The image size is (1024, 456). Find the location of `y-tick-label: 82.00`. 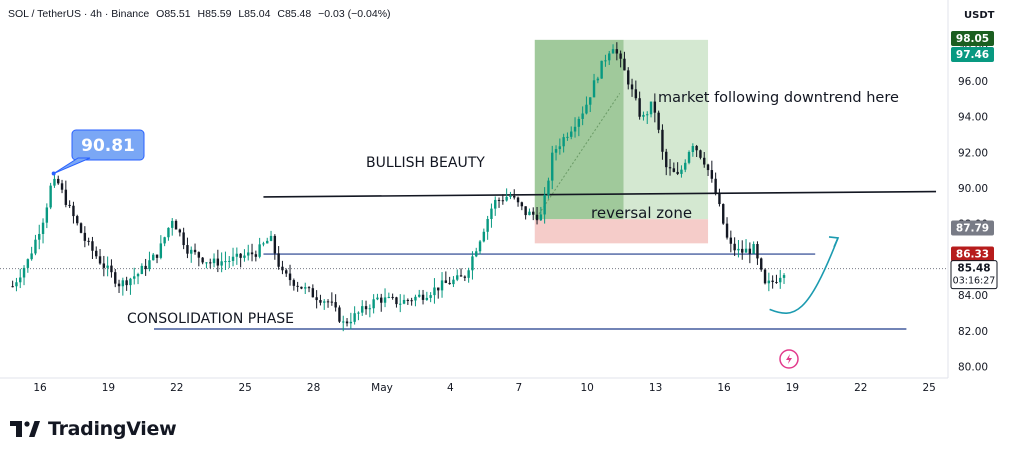

y-tick-label: 82.00 is located at coordinates (973, 332).